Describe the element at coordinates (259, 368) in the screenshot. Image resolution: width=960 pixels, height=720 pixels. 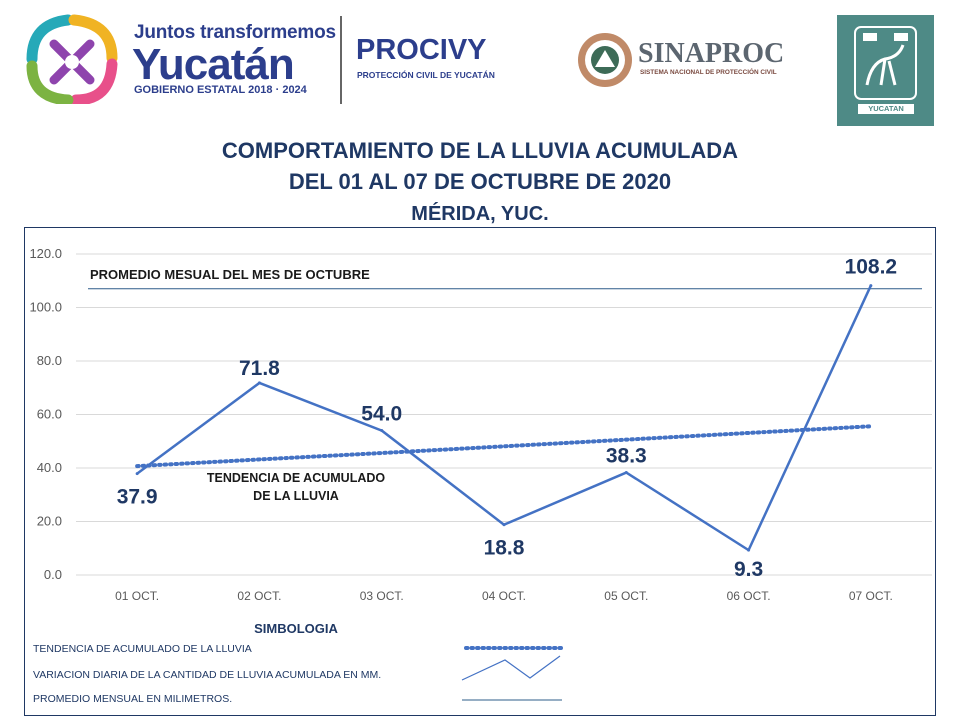
I see `data-label: 71.8` at that location.